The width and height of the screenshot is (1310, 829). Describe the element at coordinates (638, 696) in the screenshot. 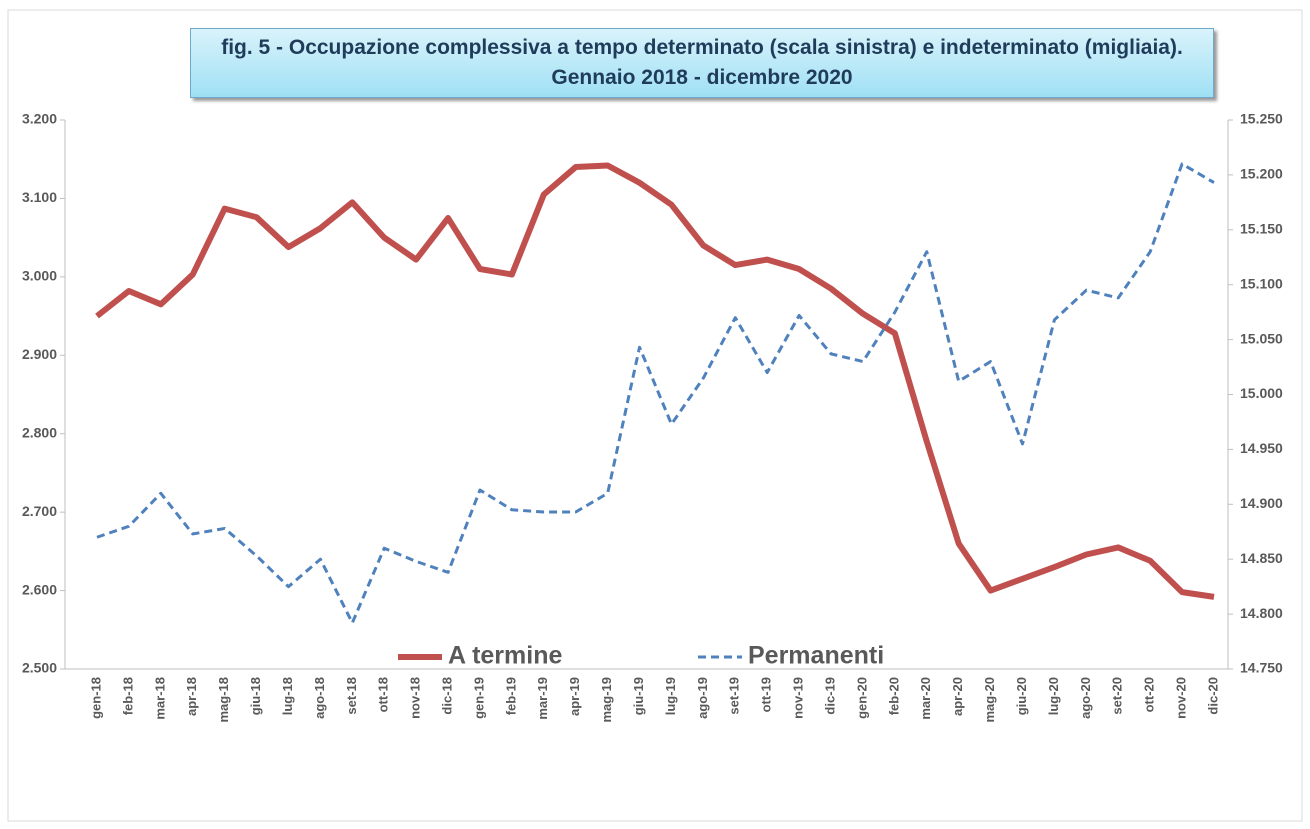

I see `x-tick-label: giu-19` at that location.